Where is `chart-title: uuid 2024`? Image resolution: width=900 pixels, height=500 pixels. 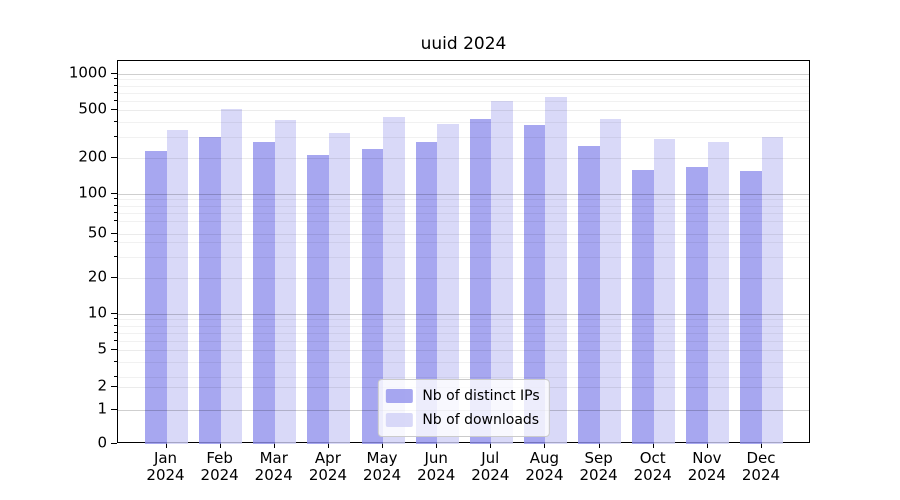
chart-title: uuid 2024 is located at coordinates (463, 44).